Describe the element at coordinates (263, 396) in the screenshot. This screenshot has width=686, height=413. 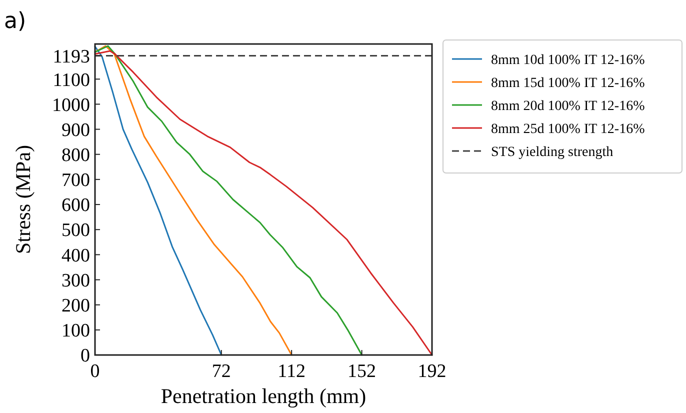
I see `x-axis-title: Penetration length (mm)` at that location.